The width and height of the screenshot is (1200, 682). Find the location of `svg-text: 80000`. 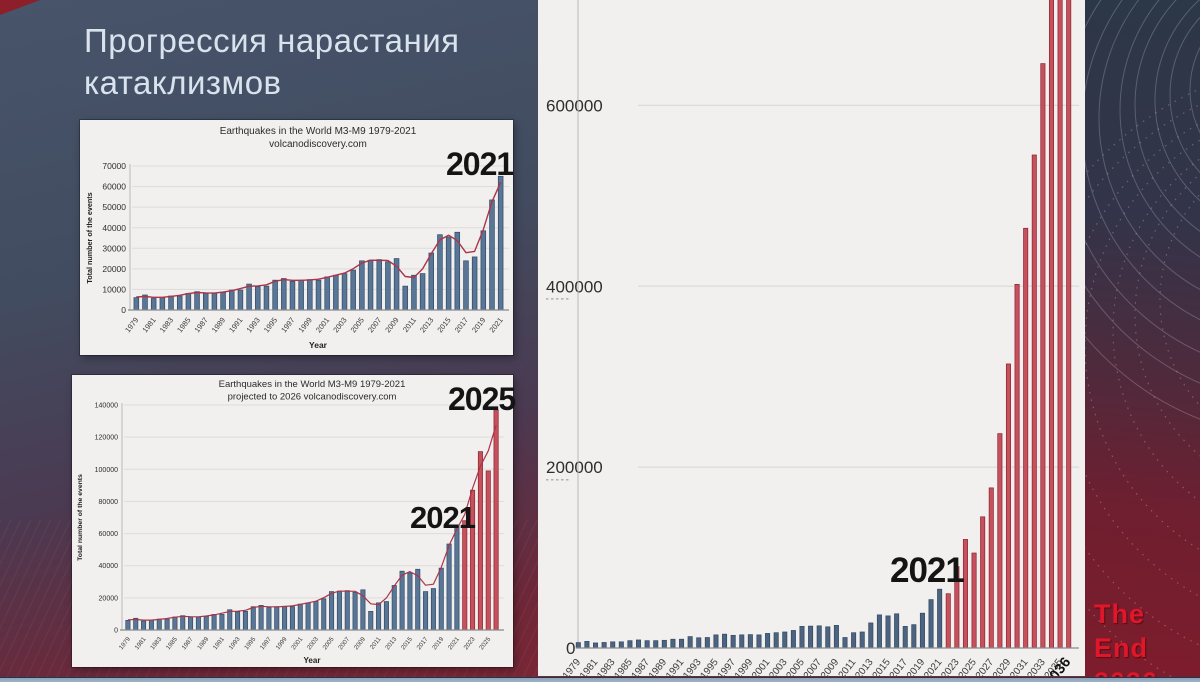

svg-text: 80000 is located at coordinates (109, 502).